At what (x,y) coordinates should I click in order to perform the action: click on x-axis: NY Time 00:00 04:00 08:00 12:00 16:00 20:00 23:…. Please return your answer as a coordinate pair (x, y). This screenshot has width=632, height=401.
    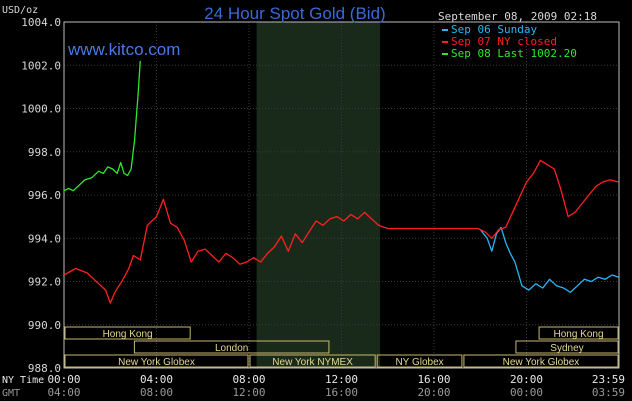
    Looking at the image, I should click on (313, 386).